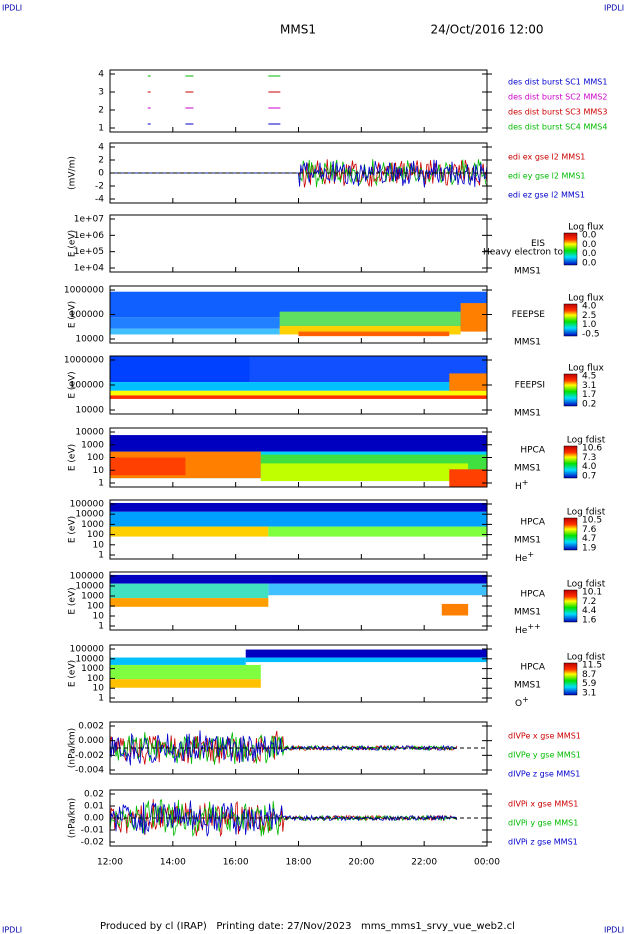  Describe the element at coordinates (589, 404) in the screenshot. I see `colorbar-label: 0.2` at that location.